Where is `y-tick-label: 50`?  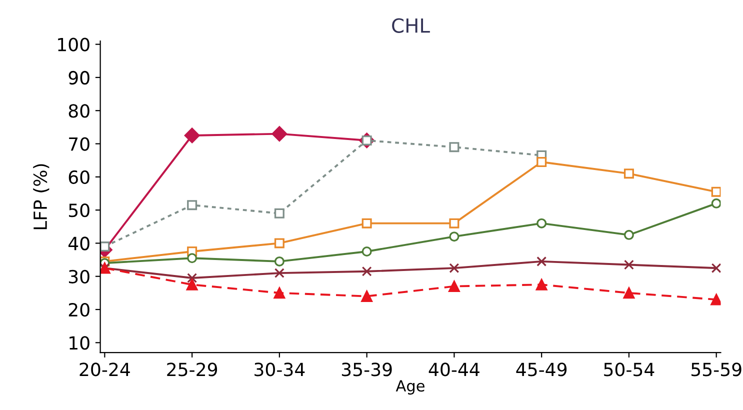
y-tick-label: 50 is located at coordinates (79, 211).